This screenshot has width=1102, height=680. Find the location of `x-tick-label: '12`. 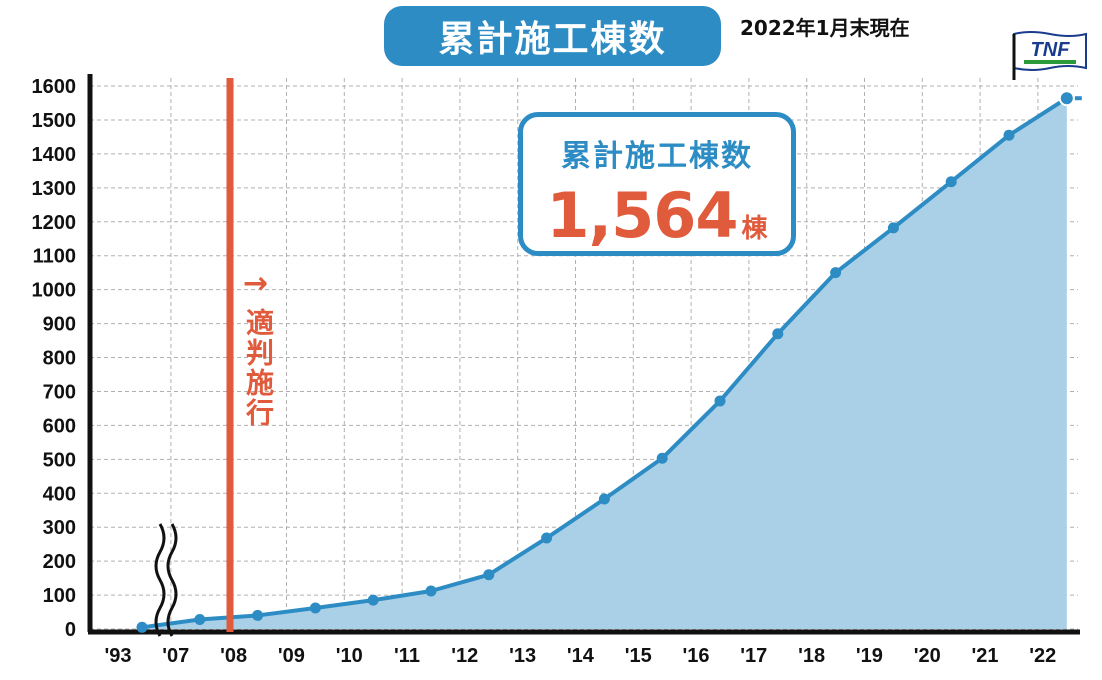

x-tick-label: '12 is located at coordinates (464, 656).